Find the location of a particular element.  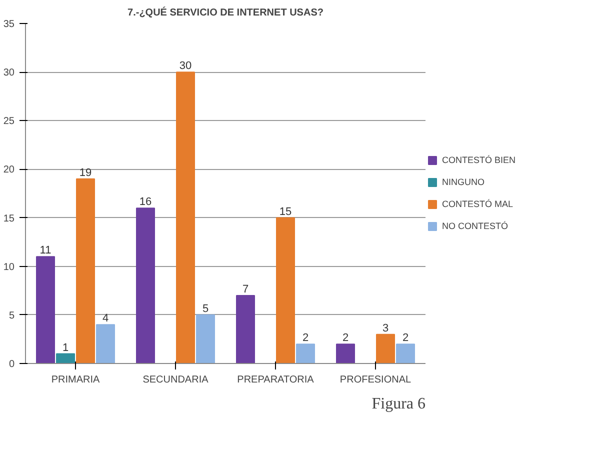

legend-label: NO CONTESTÓ is located at coordinates (475, 226).